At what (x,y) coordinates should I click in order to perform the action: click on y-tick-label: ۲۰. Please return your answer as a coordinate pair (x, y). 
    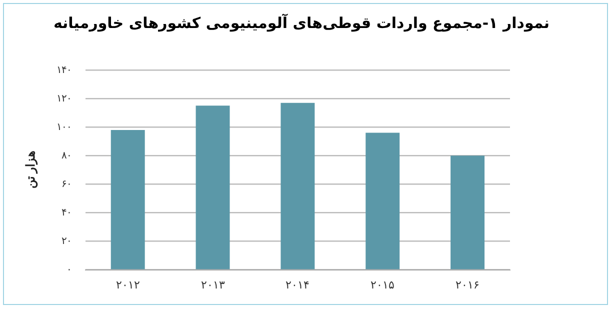
    Looking at the image, I should click on (66, 242).